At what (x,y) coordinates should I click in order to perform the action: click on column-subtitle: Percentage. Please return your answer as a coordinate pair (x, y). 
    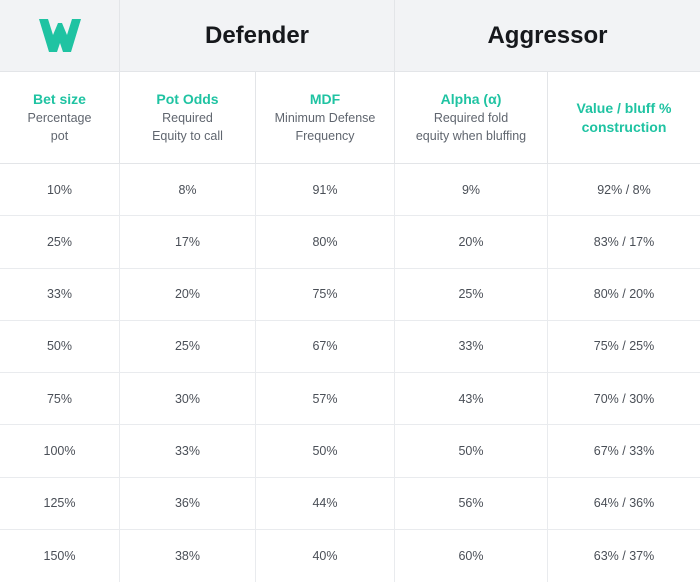
    Looking at the image, I should click on (59, 118).